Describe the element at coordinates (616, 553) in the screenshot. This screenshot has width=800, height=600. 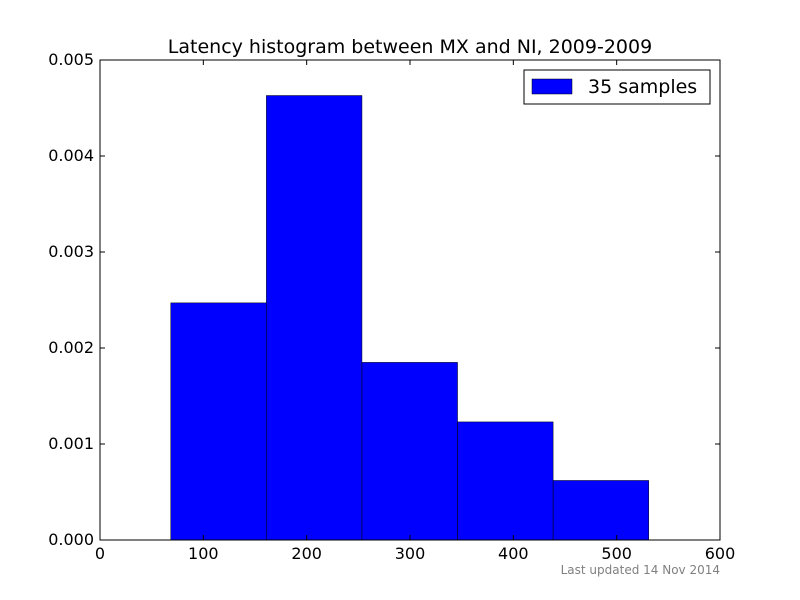
I see `x-tick-label-5: 500` at that location.